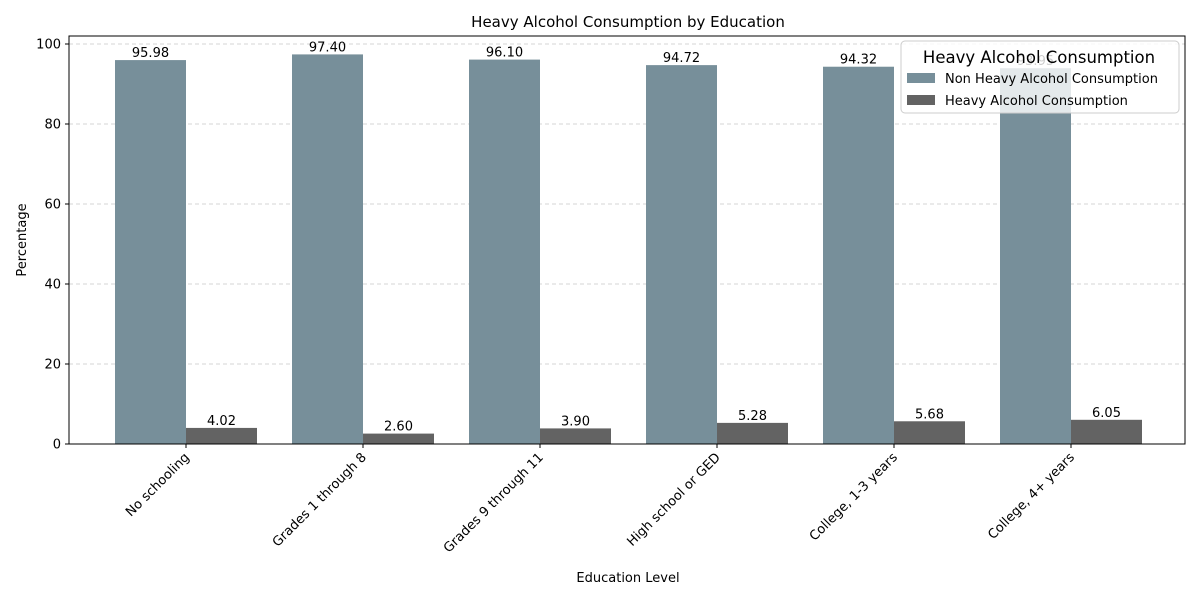 Image resolution: width=1200 pixels, height=600 pixels. Describe the element at coordinates (52, 125) in the screenshot. I see `y-tick-label: 80` at that location.